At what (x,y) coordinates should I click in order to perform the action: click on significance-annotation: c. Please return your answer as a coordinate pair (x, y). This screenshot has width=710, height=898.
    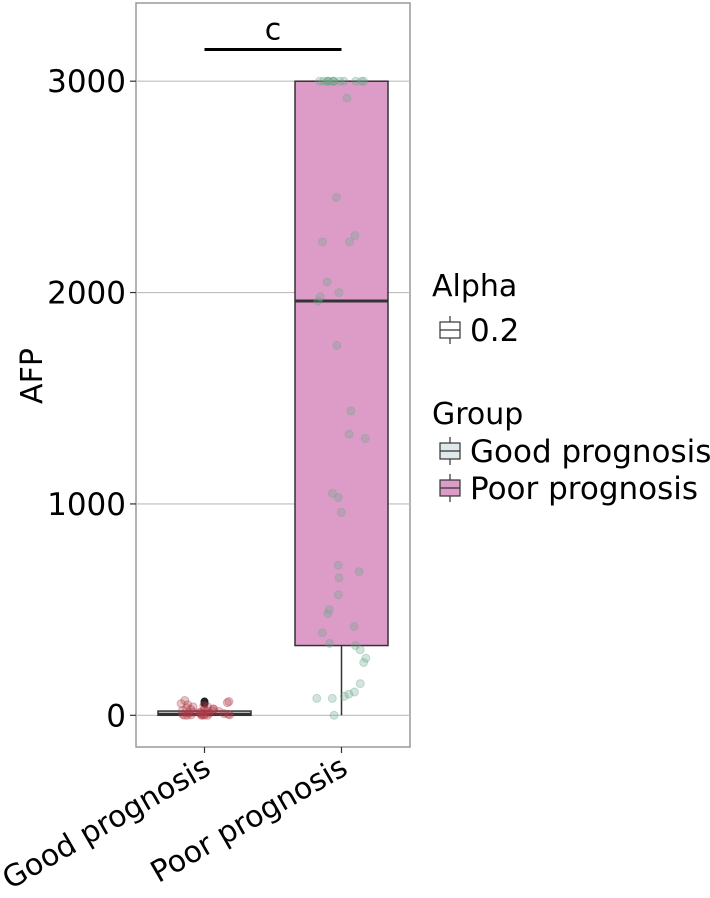
    Looking at the image, I should click on (273, 32).